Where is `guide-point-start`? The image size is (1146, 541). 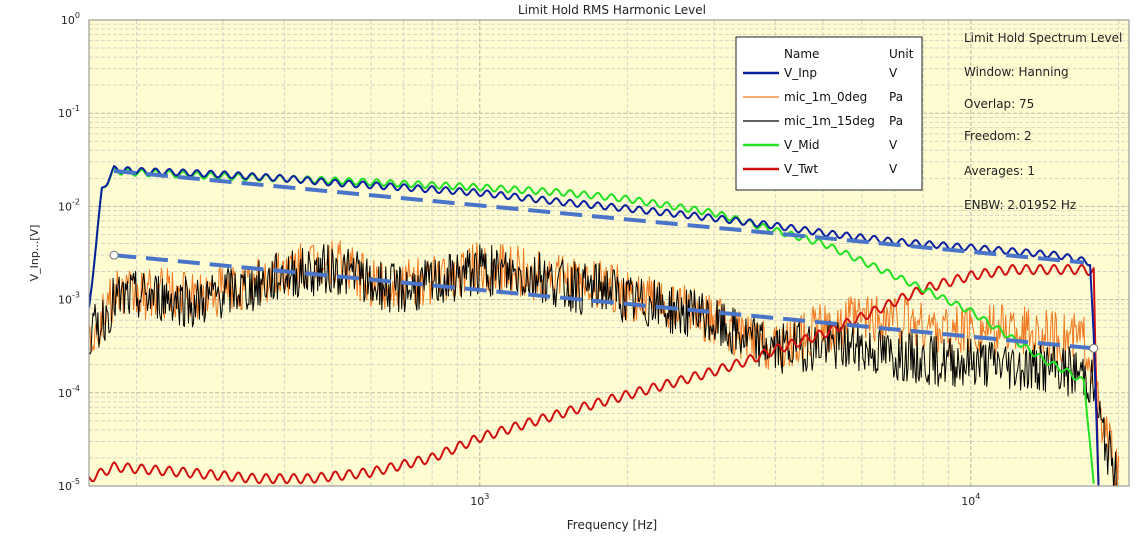
guide-point-start is located at coordinates (114, 255).